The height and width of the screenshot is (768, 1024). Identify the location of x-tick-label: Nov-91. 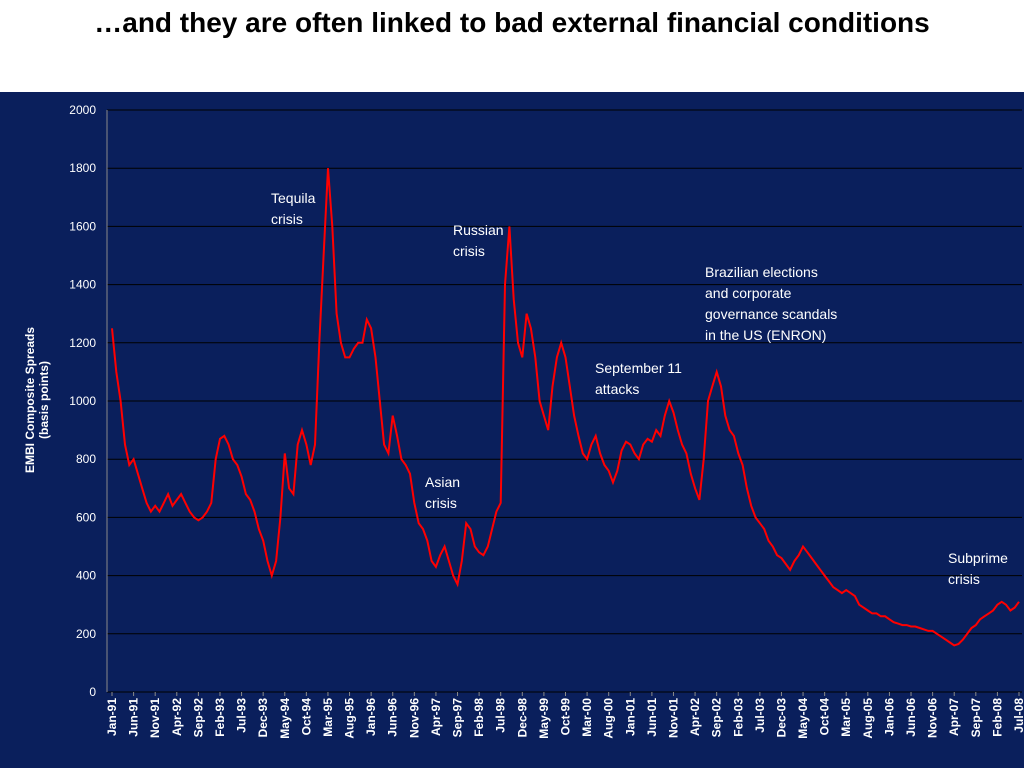
(155, 718).